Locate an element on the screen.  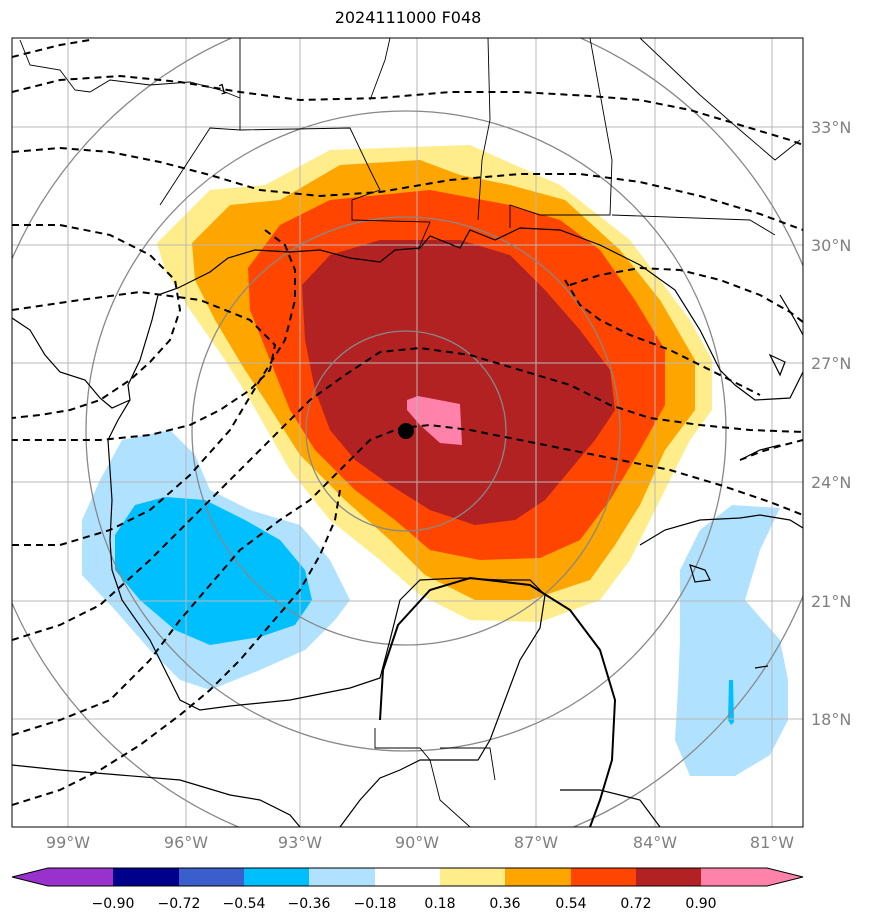
colorbar-tick-label: −0.72 is located at coordinates (179, 904).